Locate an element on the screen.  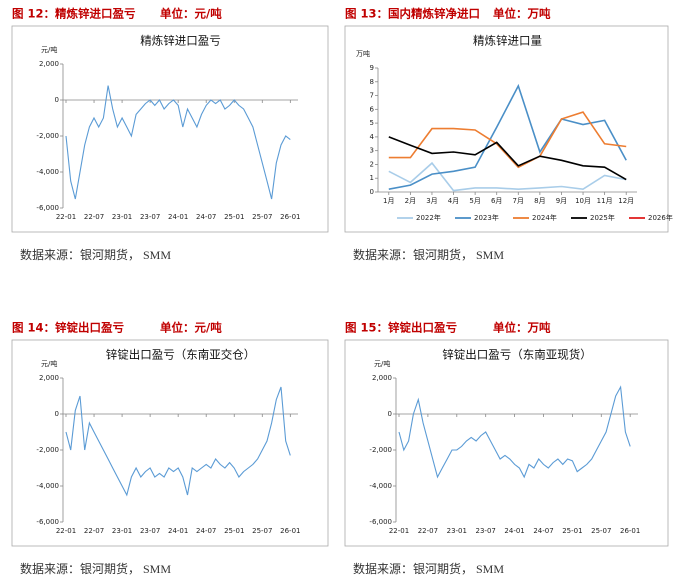
x-tick-label: 10月 is located at coordinates (583, 201).